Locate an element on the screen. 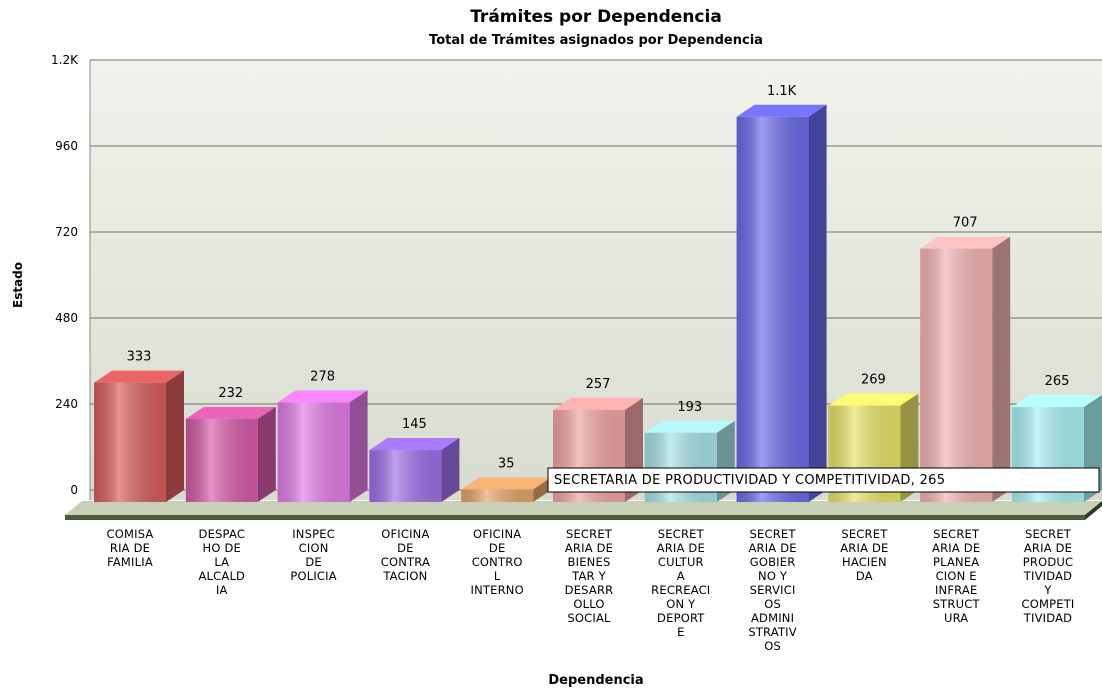  floor-top is located at coordinates (583, 508).